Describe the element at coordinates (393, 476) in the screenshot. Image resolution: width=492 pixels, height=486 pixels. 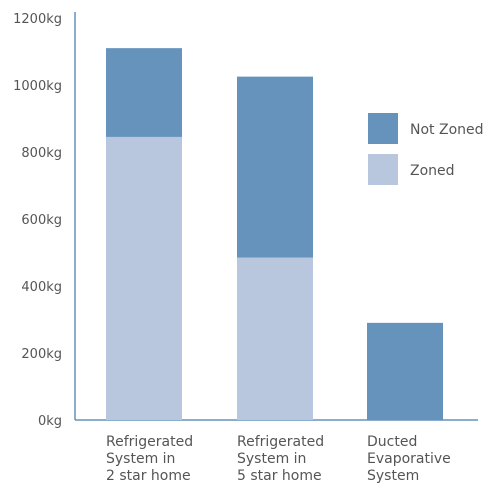
I see `x-tick-label: System` at that location.